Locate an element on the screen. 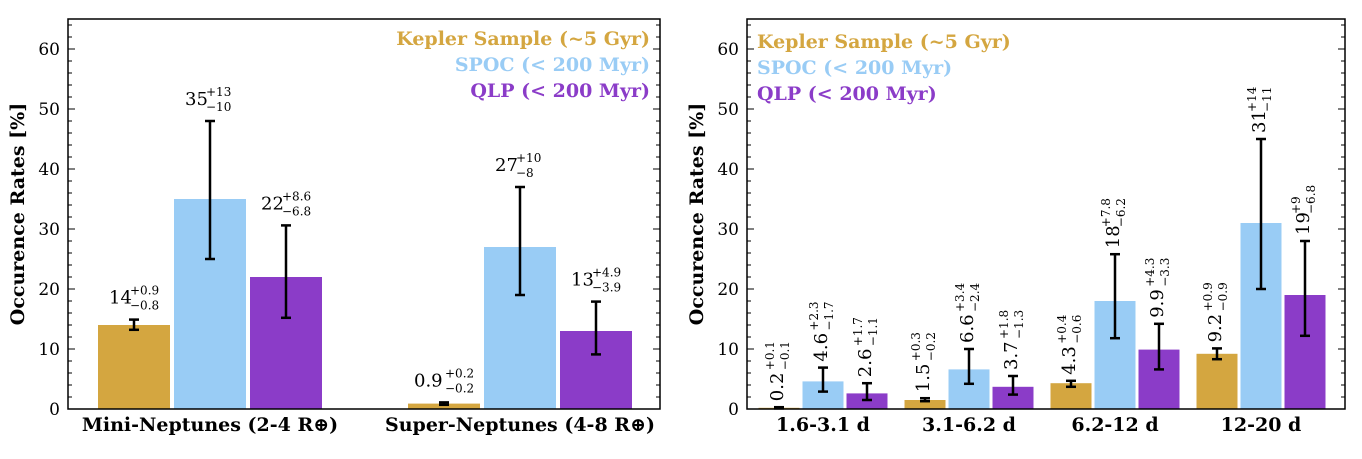 Image resolution: width=1362 pixels, height=459 pixels. data-label: 1.5 +0.3 −0.2 is located at coordinates (923, 362).